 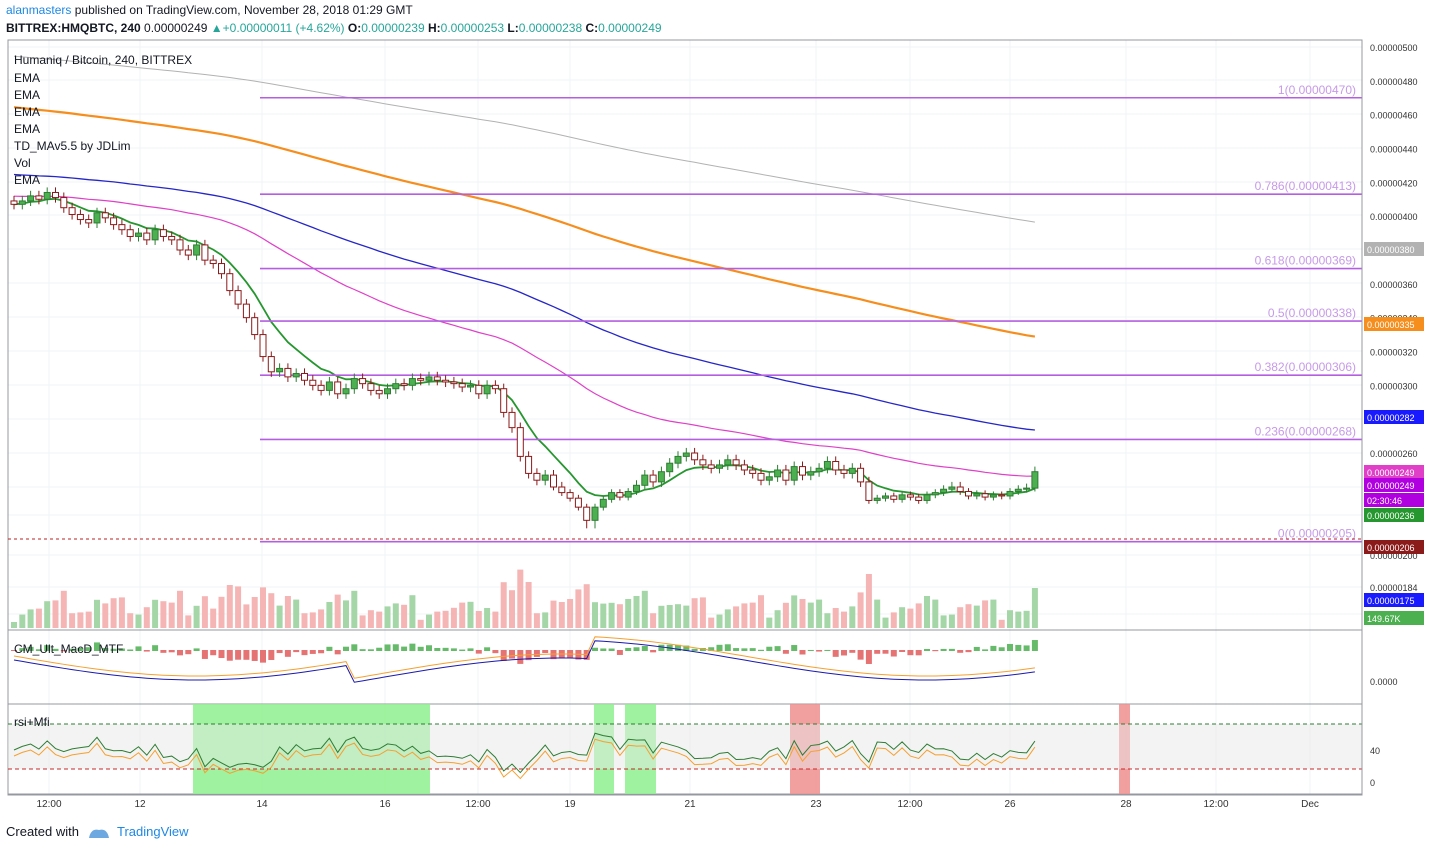 I want to click on high-label: H:, so click(x=434, y=28).